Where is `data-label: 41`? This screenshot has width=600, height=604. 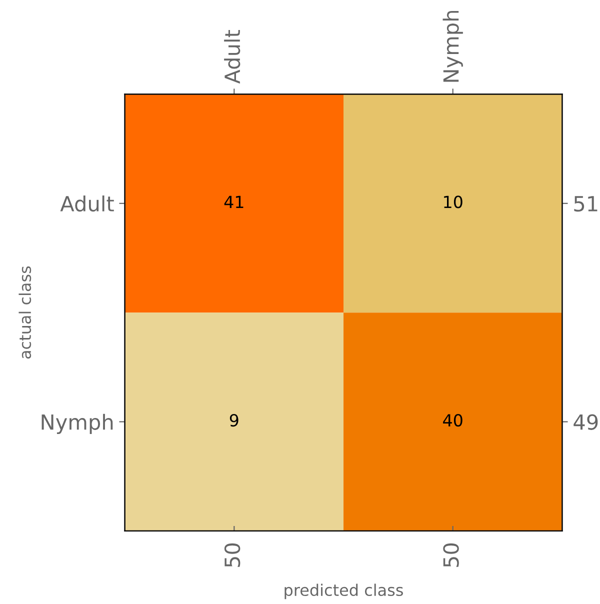 data-label: 41 is located at coordinates (234, 202).